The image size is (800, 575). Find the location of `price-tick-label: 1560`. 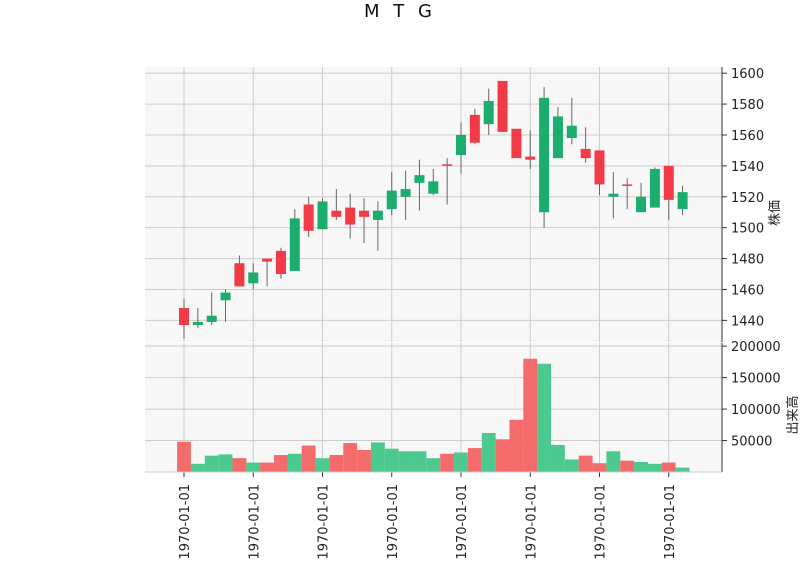

price-tick-label: 1560 is located at coordinates (747, 136).